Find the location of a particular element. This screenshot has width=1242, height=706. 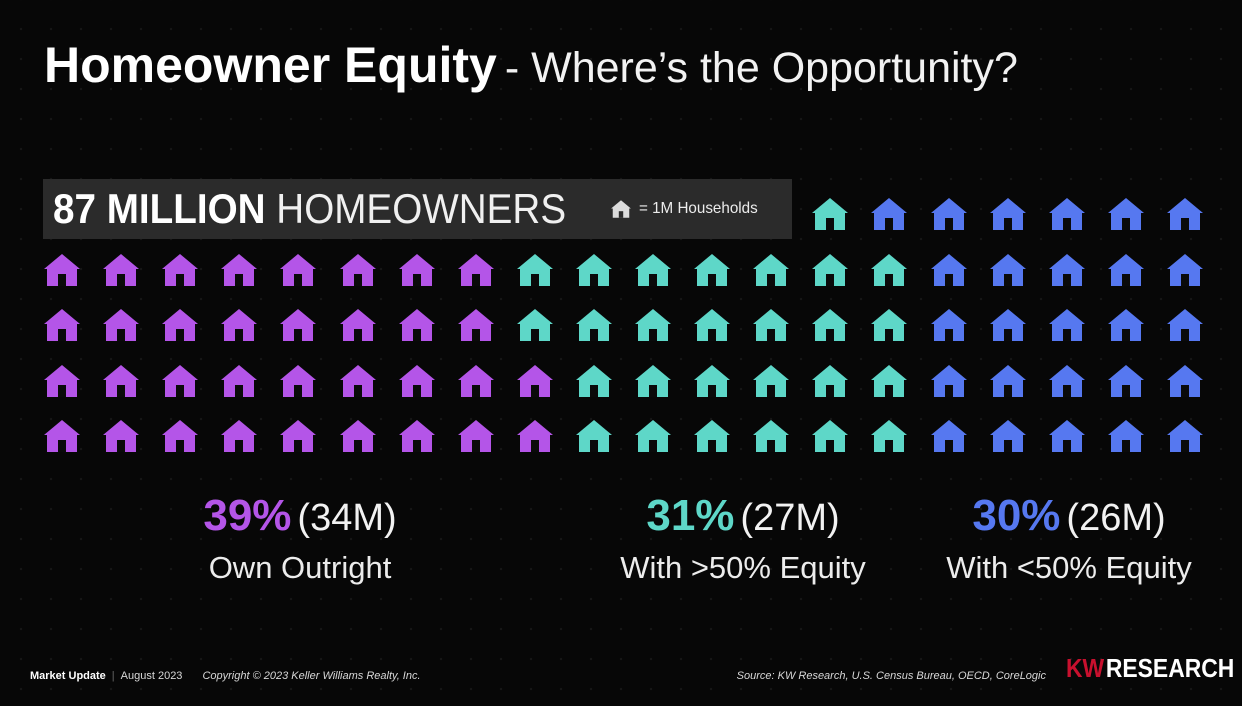

legend: = 1M Households is located at coordinates (687, 209).